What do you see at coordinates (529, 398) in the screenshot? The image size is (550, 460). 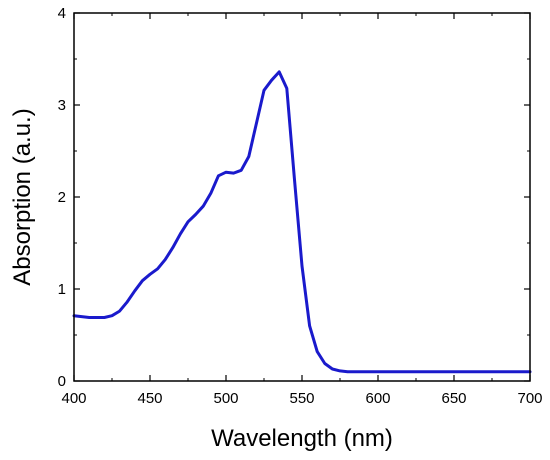 I see `x-tick-label: 700` at bounding box center [529, 398].